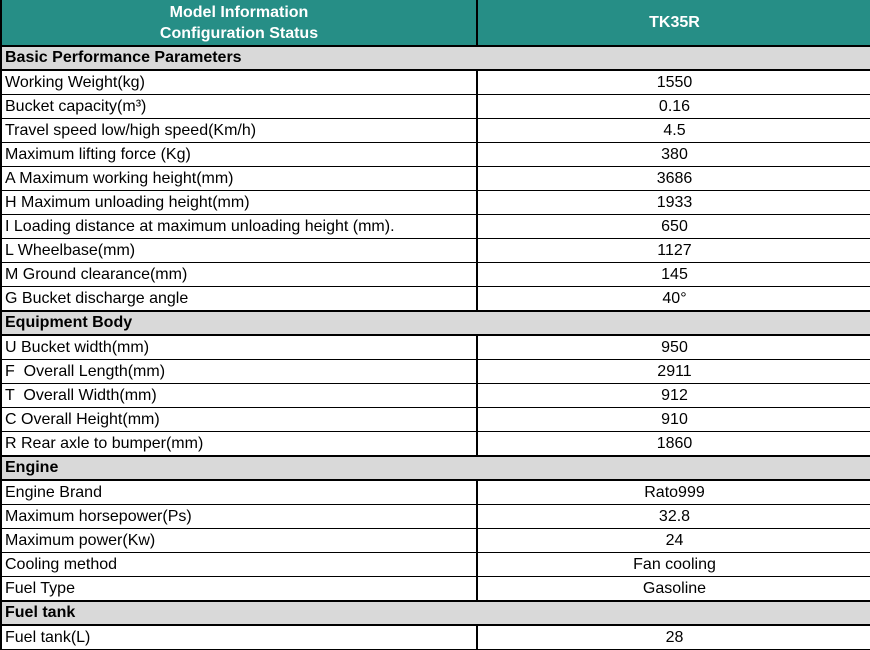  Describe the element at coordinates (239, 274) in the screenshot. I see `spec-label: M Ground clearance(mm)` at that location.